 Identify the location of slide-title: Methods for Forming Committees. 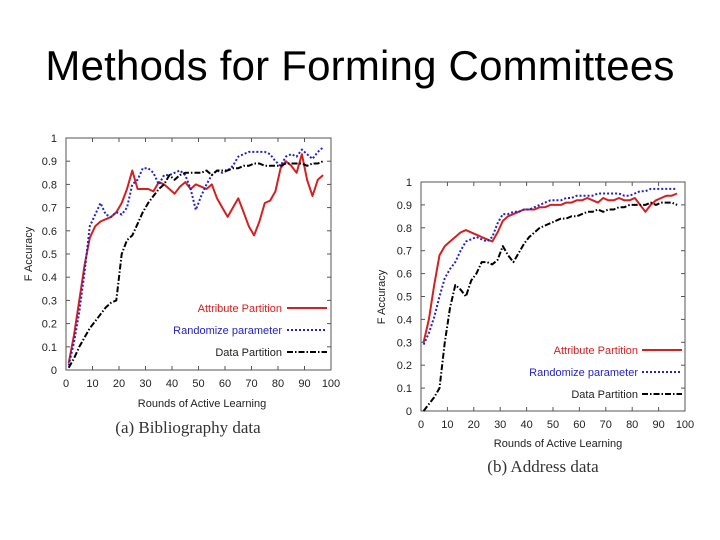
(360, 65).